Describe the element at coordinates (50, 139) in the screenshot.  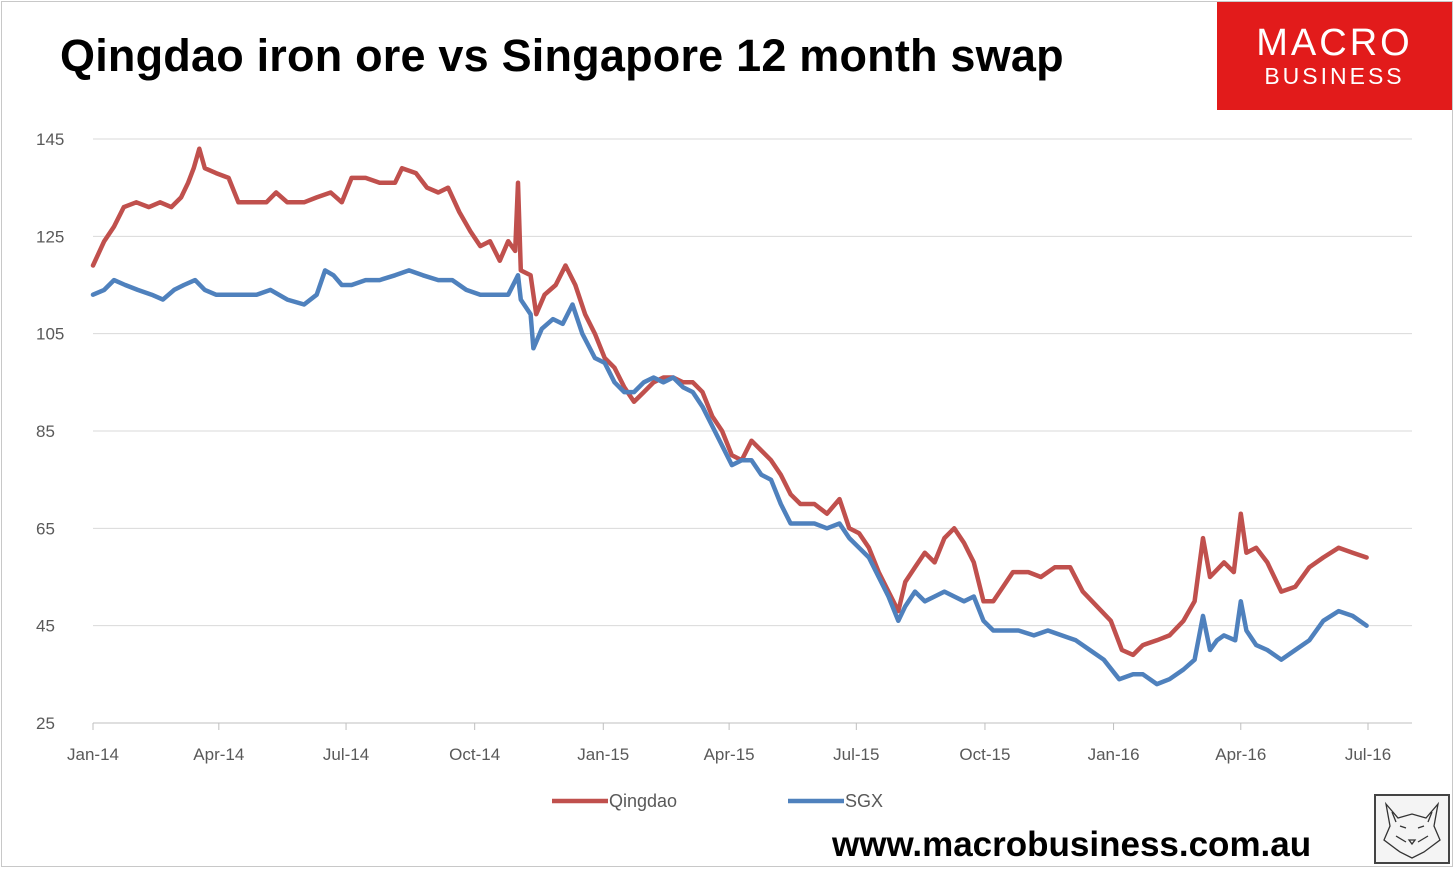
I see `y-tick-label: 145` at that location.